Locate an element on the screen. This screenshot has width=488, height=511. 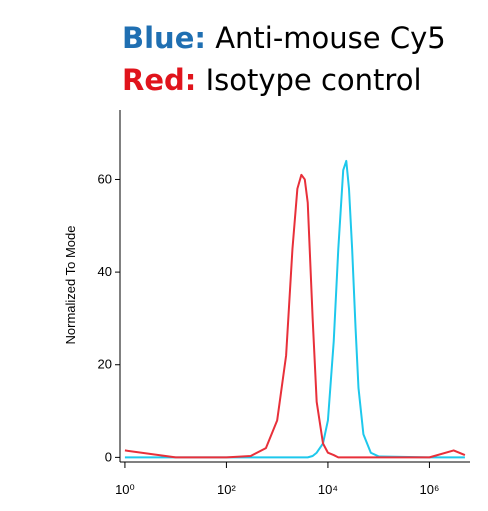
y-tick-label: 20 is located at coordinates (105, 364).